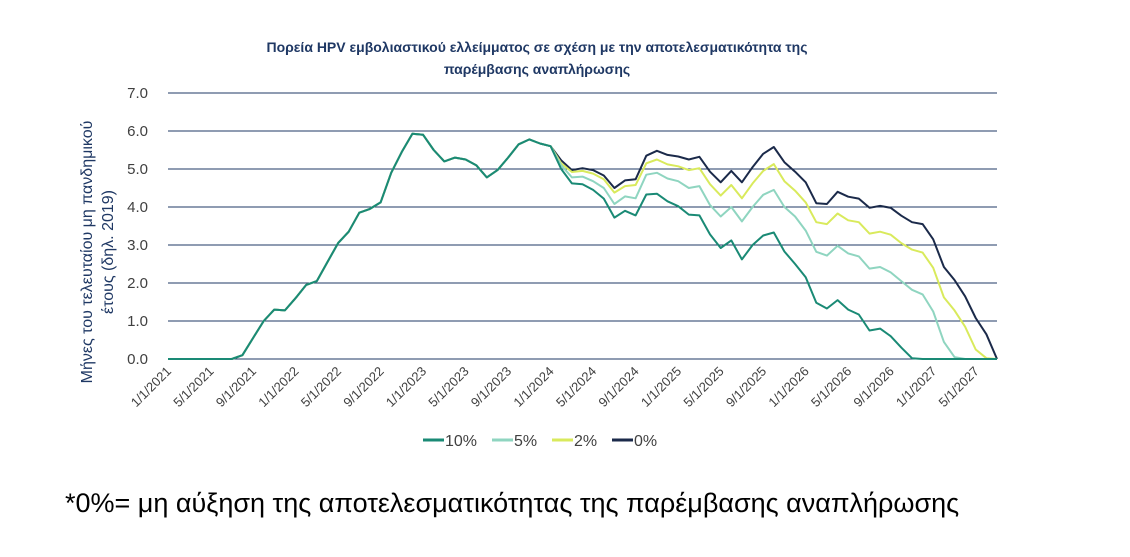 The height and width of the screenshot is (557, 1130). Describe the element at coordinates (788, 387) in the screenshot. I see `x-tick-label: 1/1/2026` at that location.